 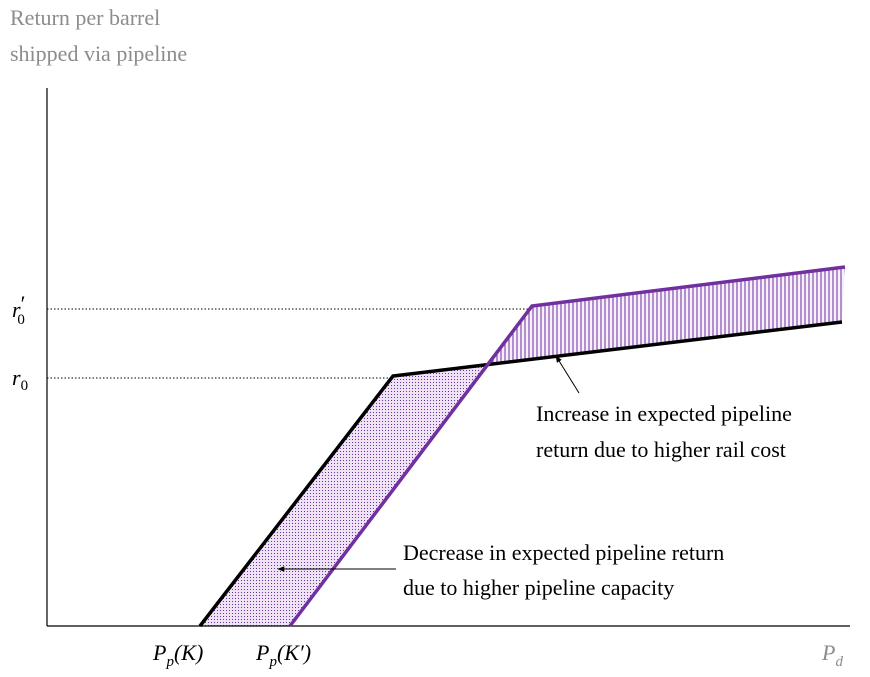 I want to click on annotation: Decrease in expected pipeline return, so click(x=563, y=552).